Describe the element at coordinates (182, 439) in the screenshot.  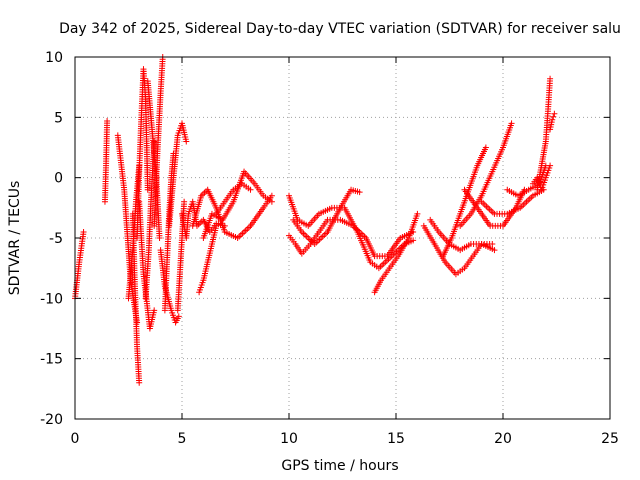
I see `x-tick-label: 5` at that location.